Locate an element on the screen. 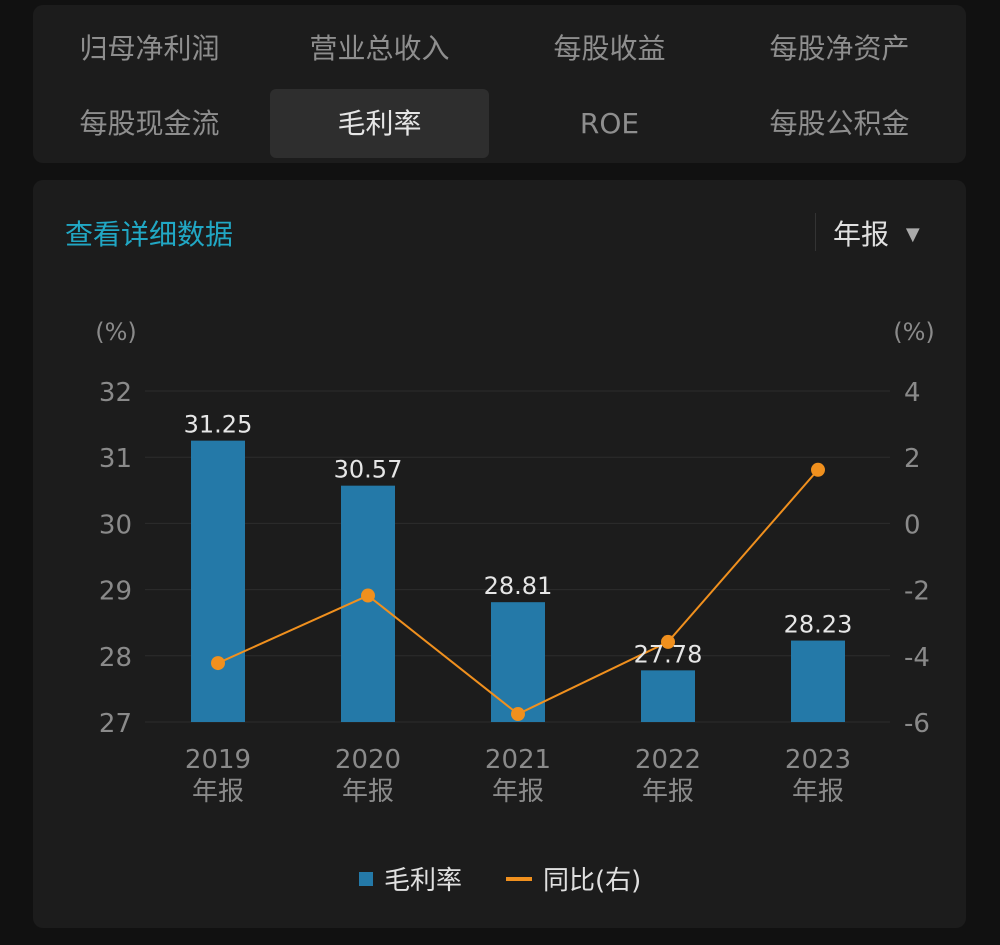 The image size is (1000, 945). x-tick-year: 2019 is located at coordinates (218, 760).